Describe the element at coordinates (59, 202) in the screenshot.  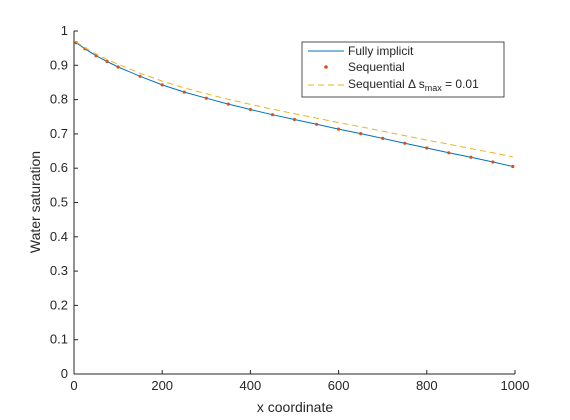
I see `y-tick-label: 0.5` at that location.